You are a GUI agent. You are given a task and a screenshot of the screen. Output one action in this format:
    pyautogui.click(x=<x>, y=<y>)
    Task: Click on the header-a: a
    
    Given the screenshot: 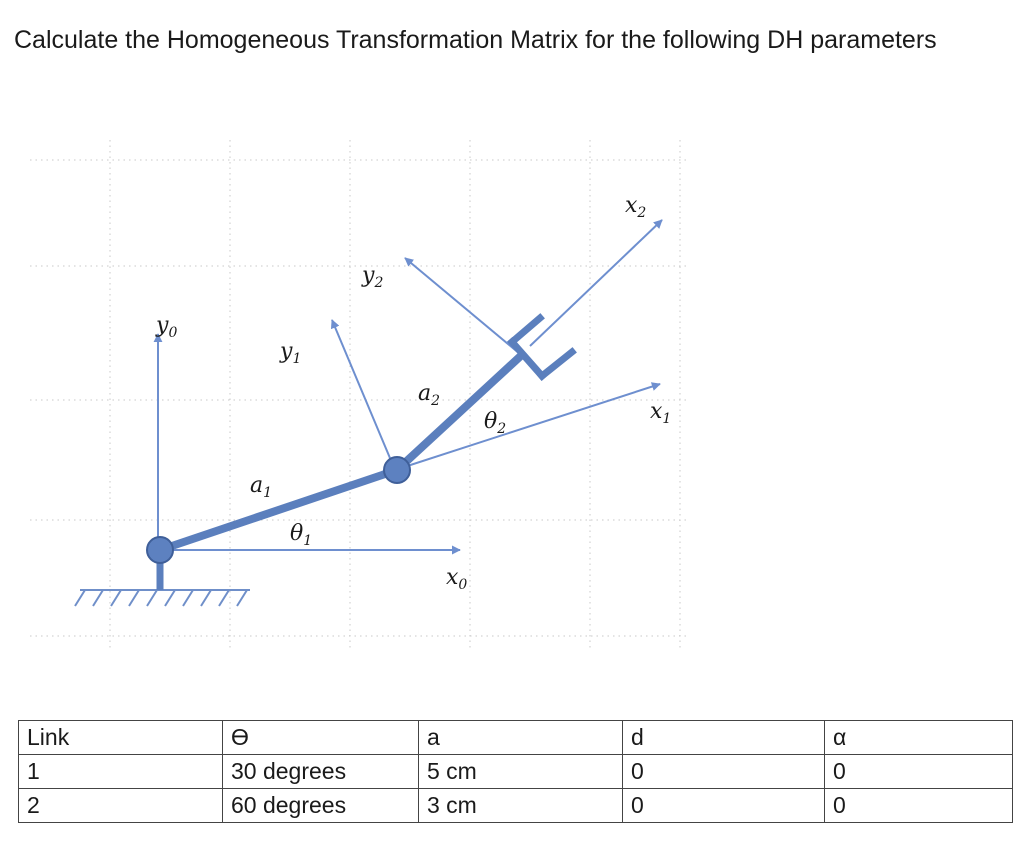 What is the action you would take?
    pyautogui.click(x=520, y=737)
    